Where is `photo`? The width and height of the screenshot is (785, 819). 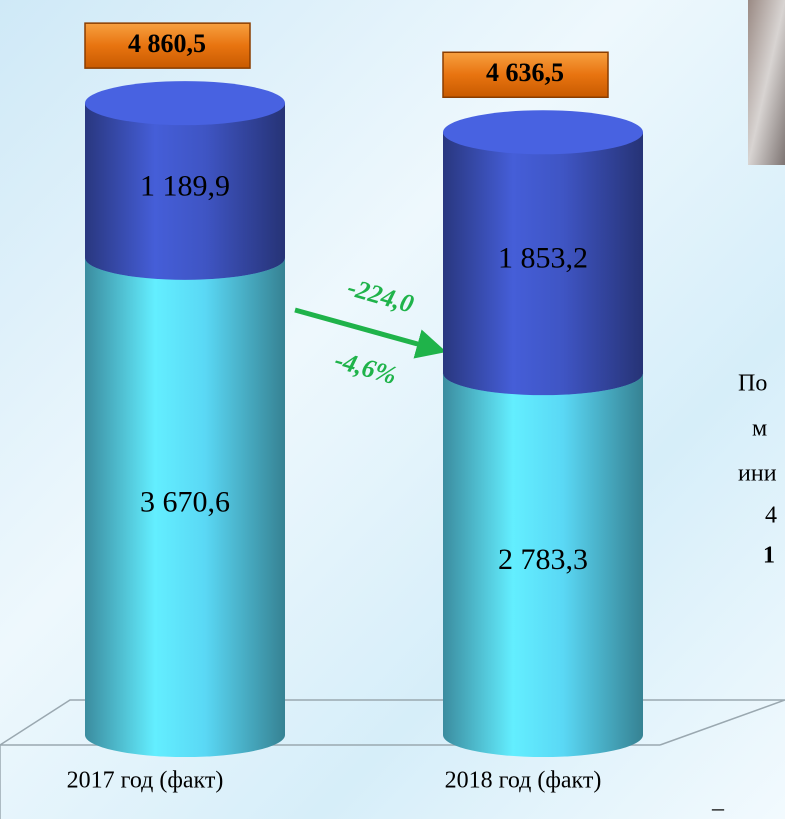 photo is located at coordinates (766, 82).